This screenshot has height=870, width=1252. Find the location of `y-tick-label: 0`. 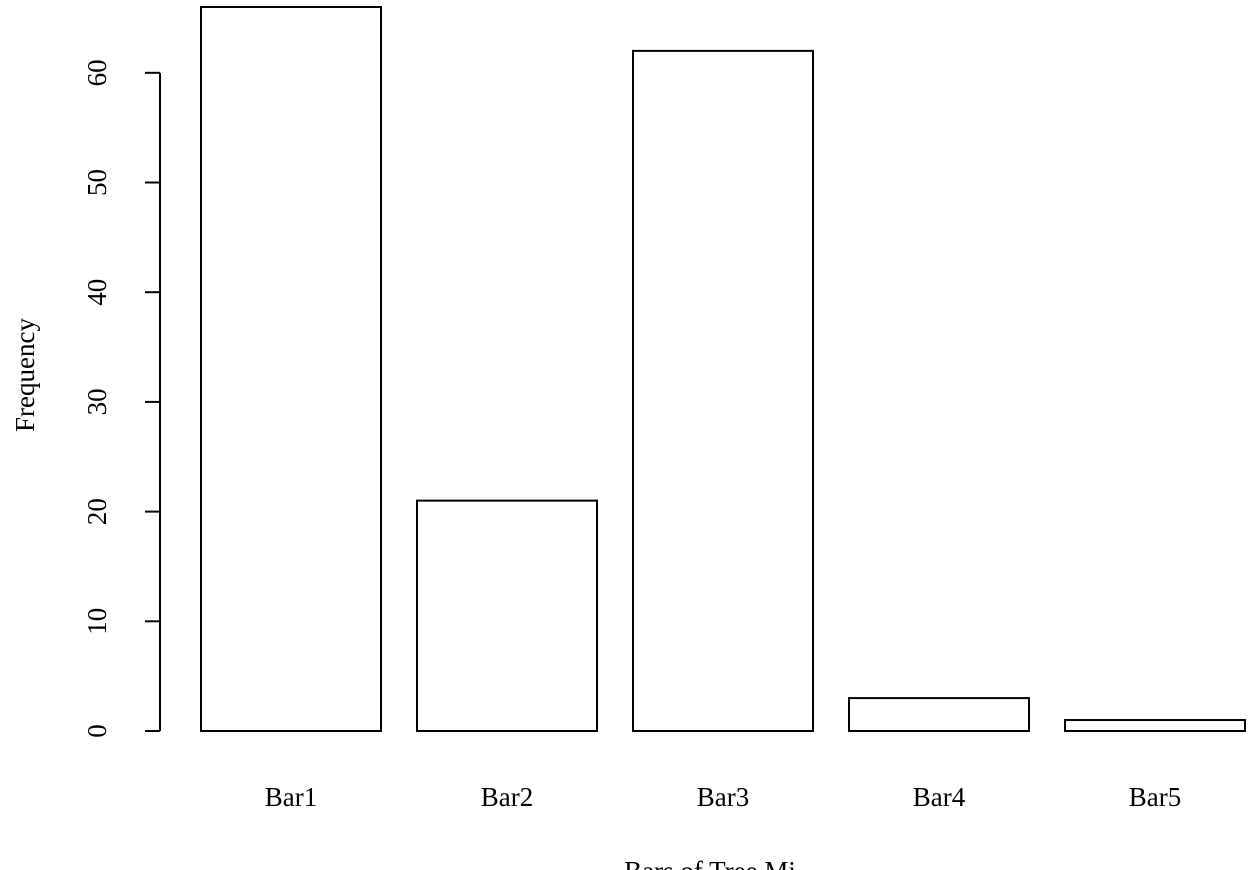

y-tick-label: 0 is located at coordinates (97, 731).